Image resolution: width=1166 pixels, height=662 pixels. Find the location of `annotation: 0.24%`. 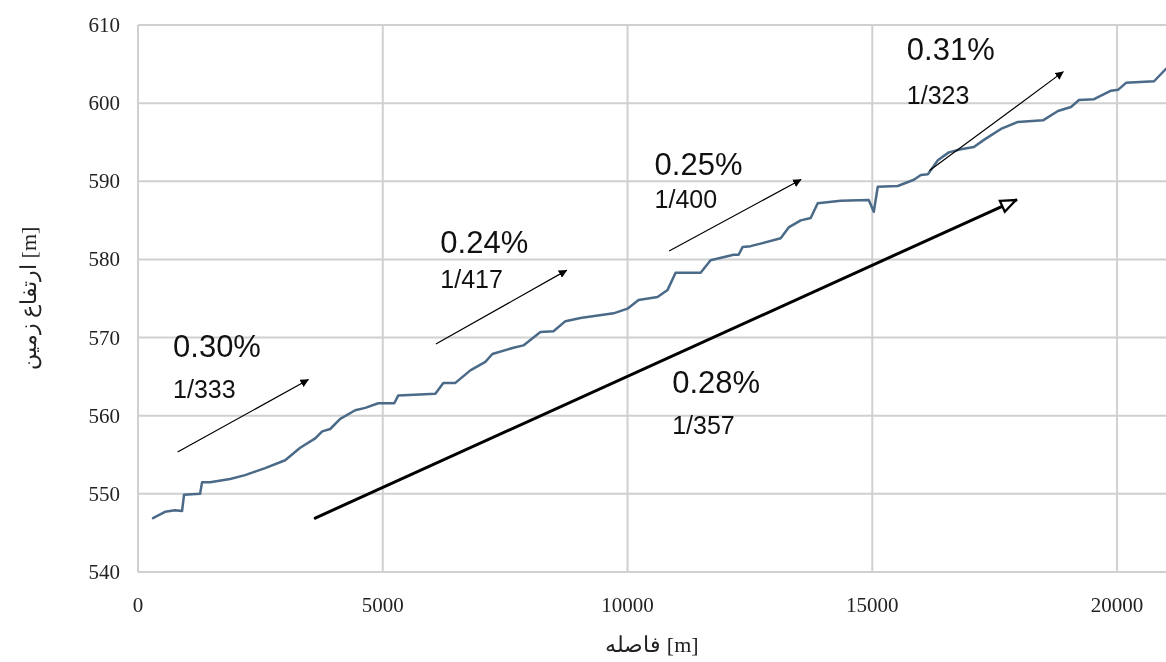

annotation: 0.24% is located at coordinates (484, 242).